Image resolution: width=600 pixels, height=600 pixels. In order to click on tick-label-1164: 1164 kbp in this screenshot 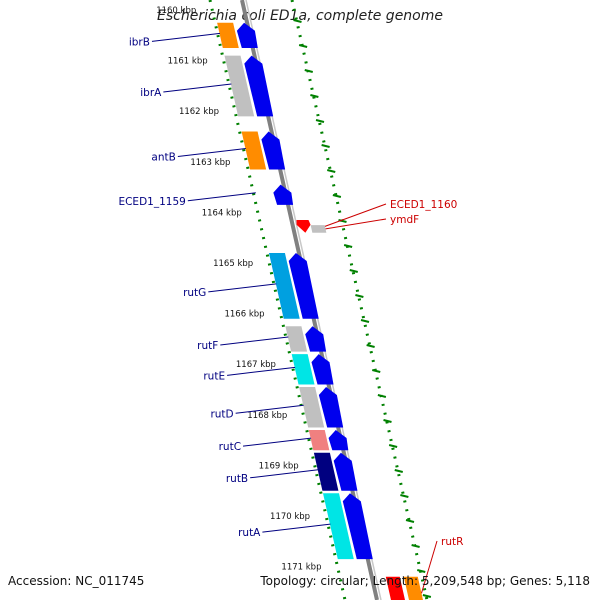, I will do `click(222, 213)`.